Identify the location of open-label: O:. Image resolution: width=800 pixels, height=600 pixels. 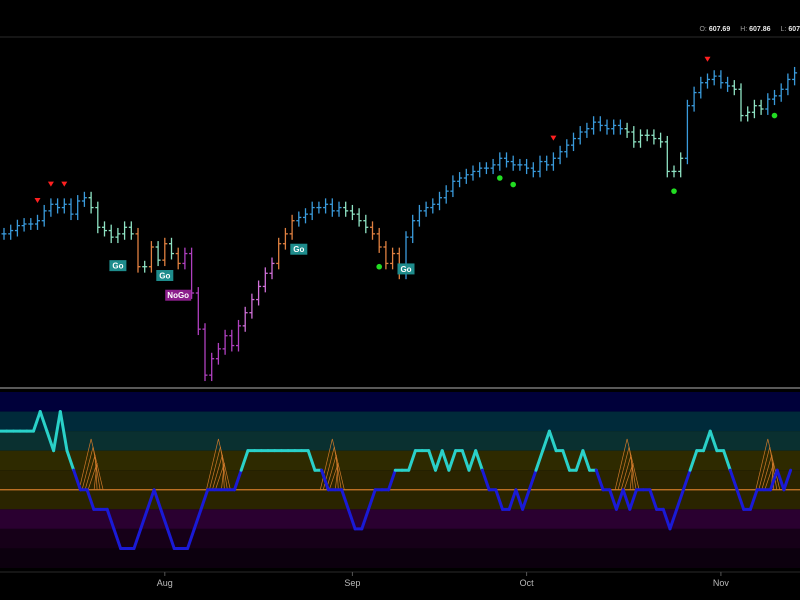
(703, 29).